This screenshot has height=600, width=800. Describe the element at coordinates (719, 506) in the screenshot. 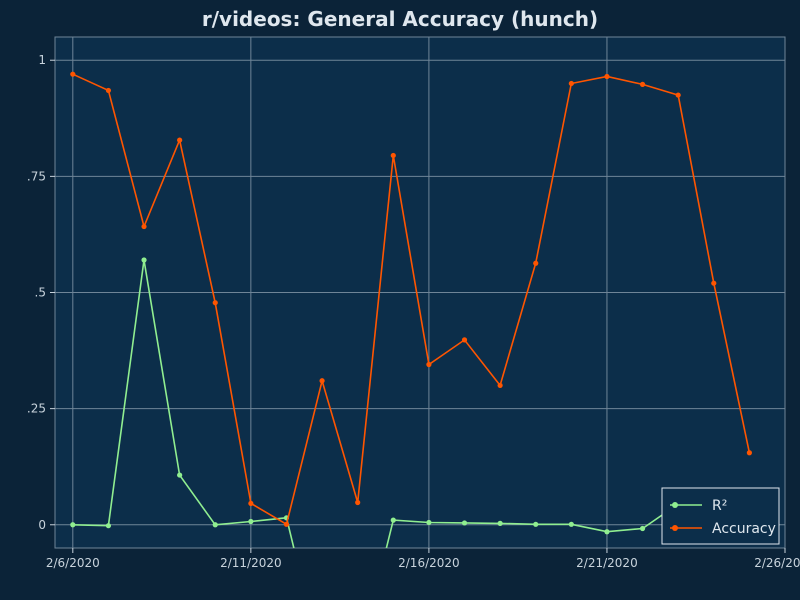

I see `legend-label: R²` at that location.